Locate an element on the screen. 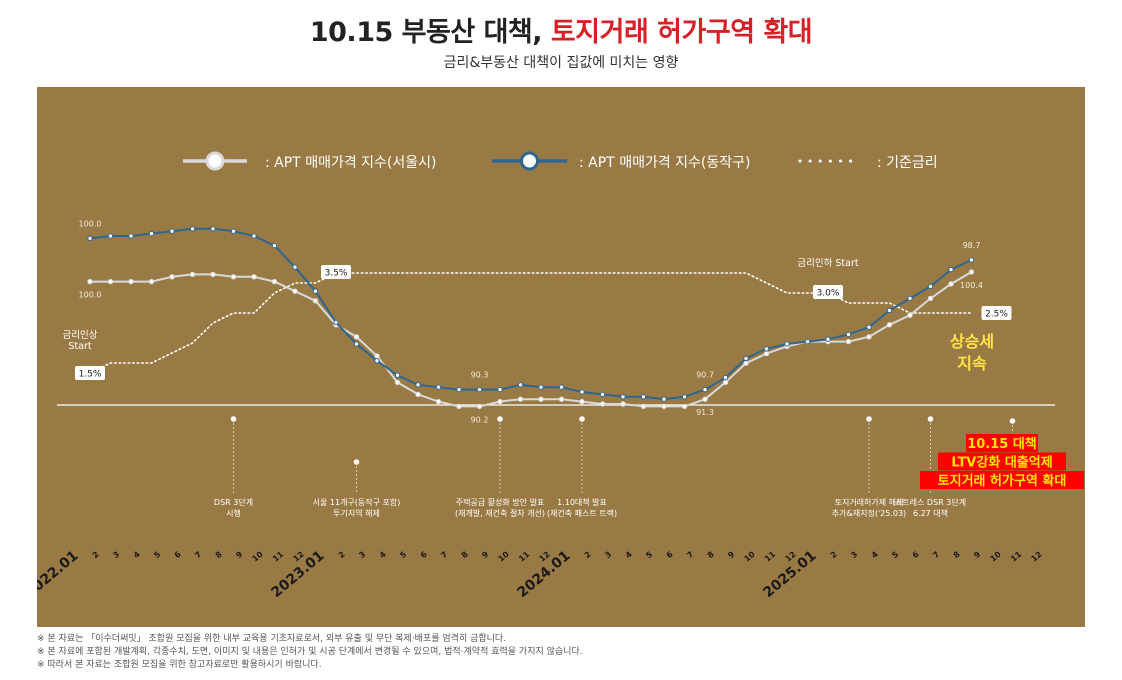 This screenshot has height=680, width=1122. point-label: 100.0 is located at coordinates (90, 295).